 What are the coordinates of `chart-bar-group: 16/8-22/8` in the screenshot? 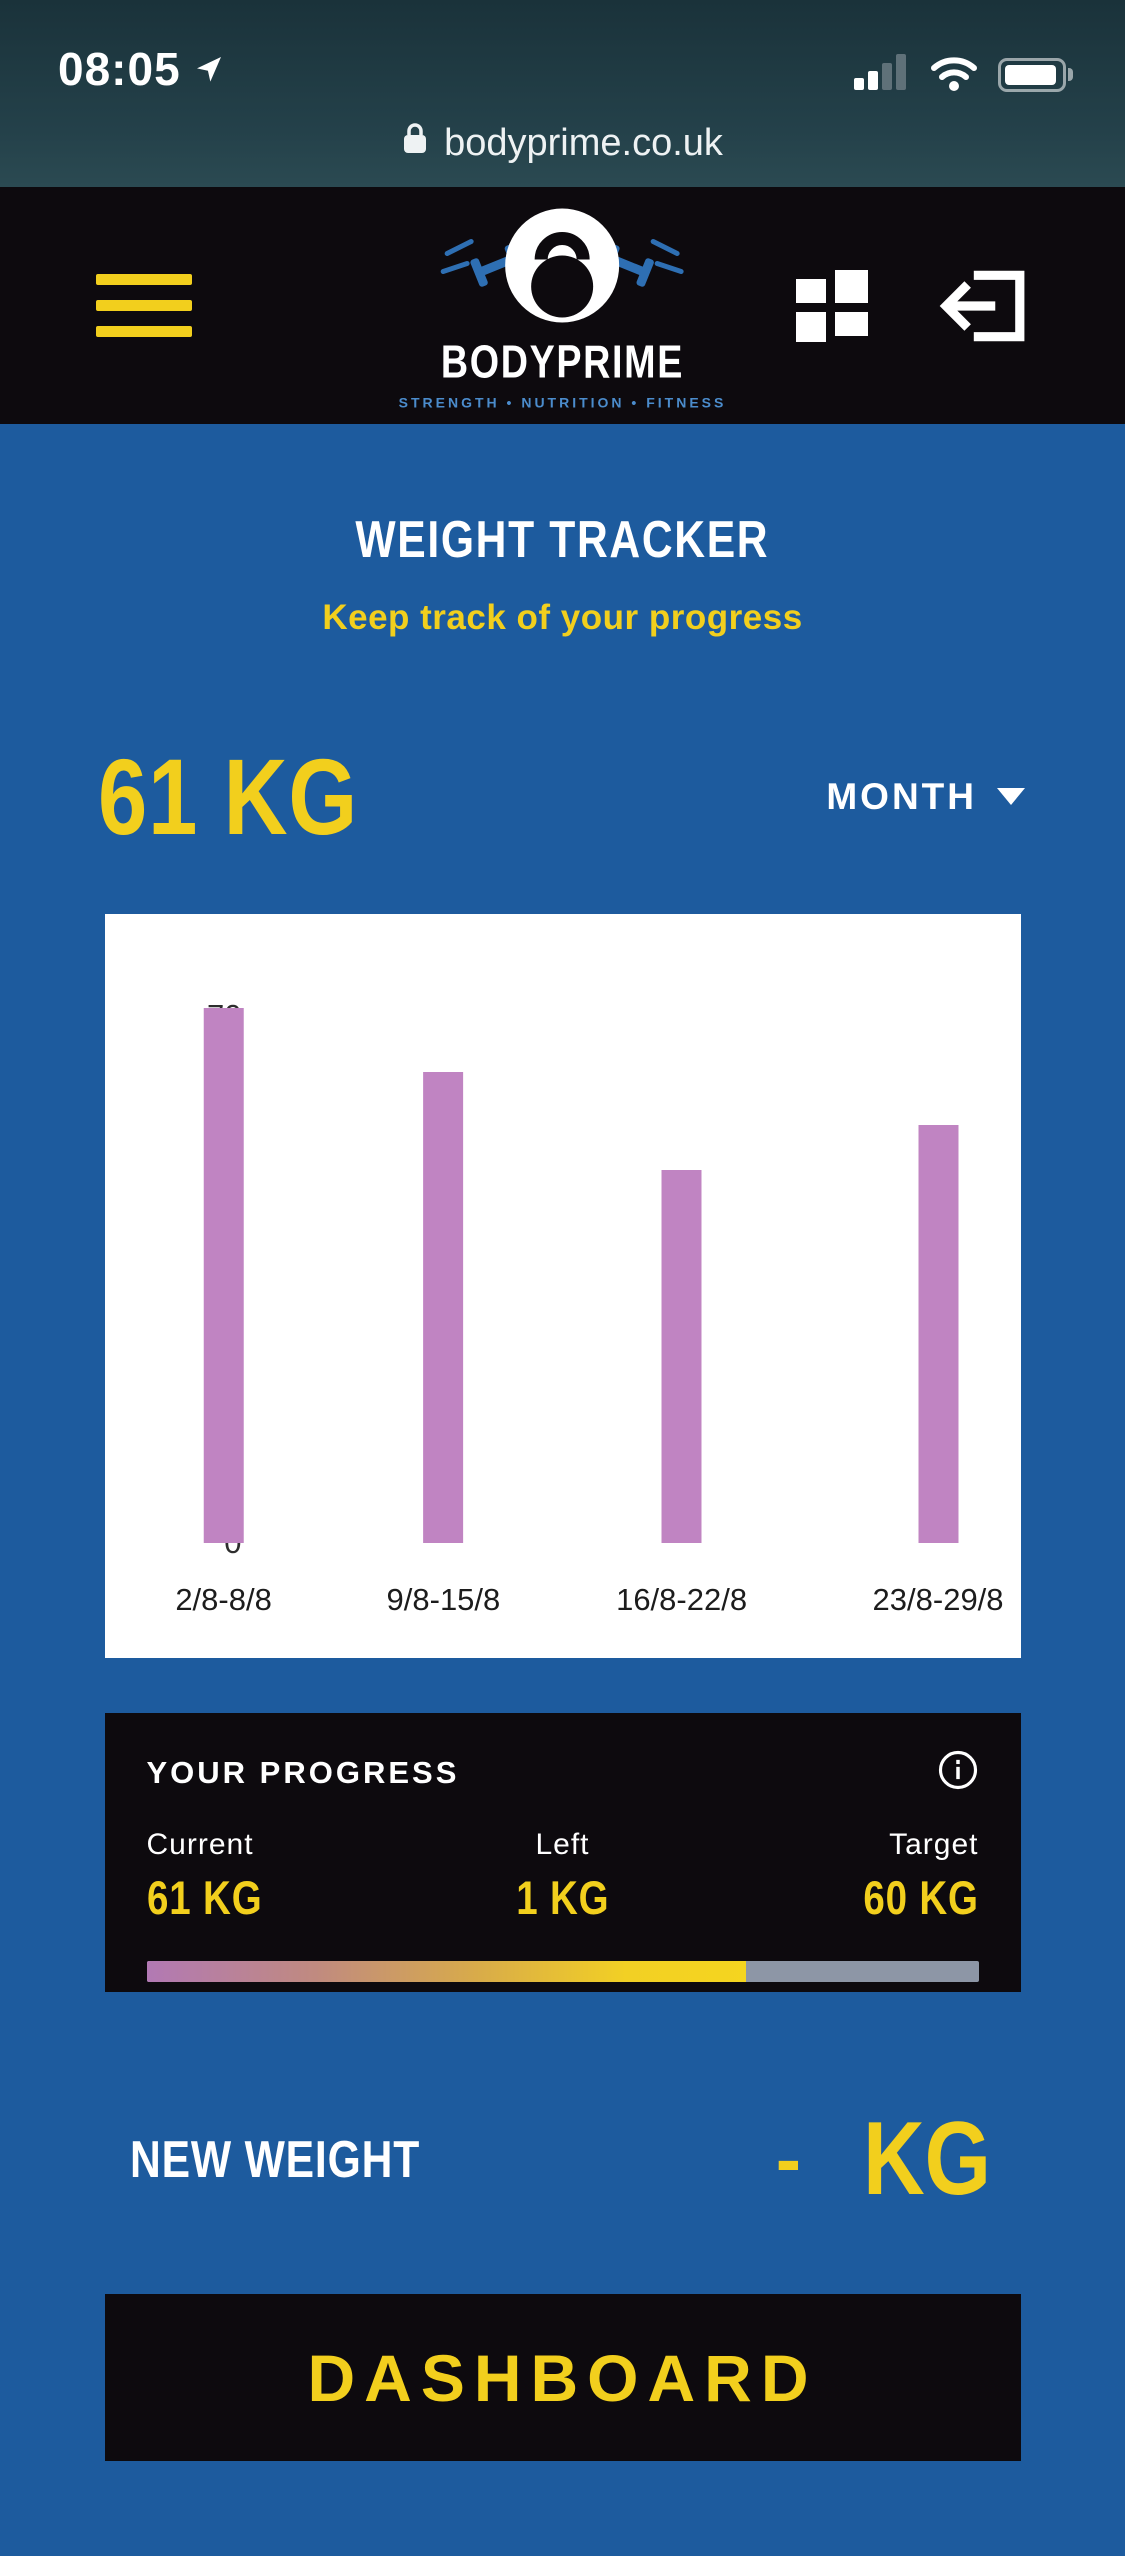 It's located at (681, 1395).